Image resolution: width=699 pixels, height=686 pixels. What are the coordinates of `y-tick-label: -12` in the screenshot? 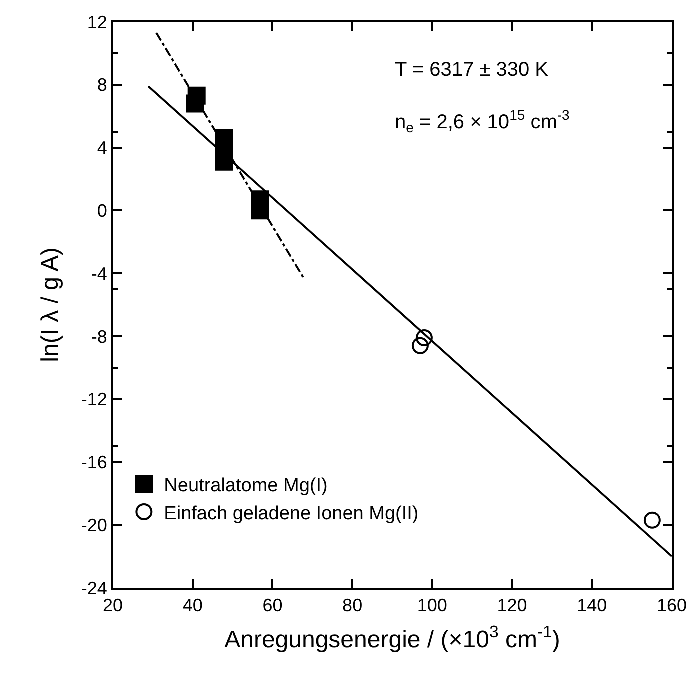 It's located at (94, 400).